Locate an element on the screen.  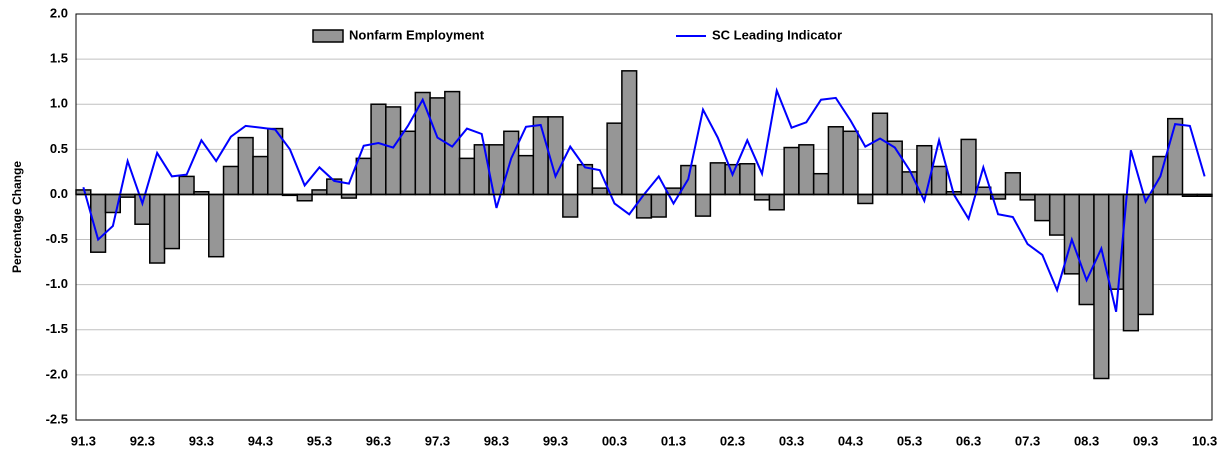
legend-swatch is located at coordinates (328, 36).